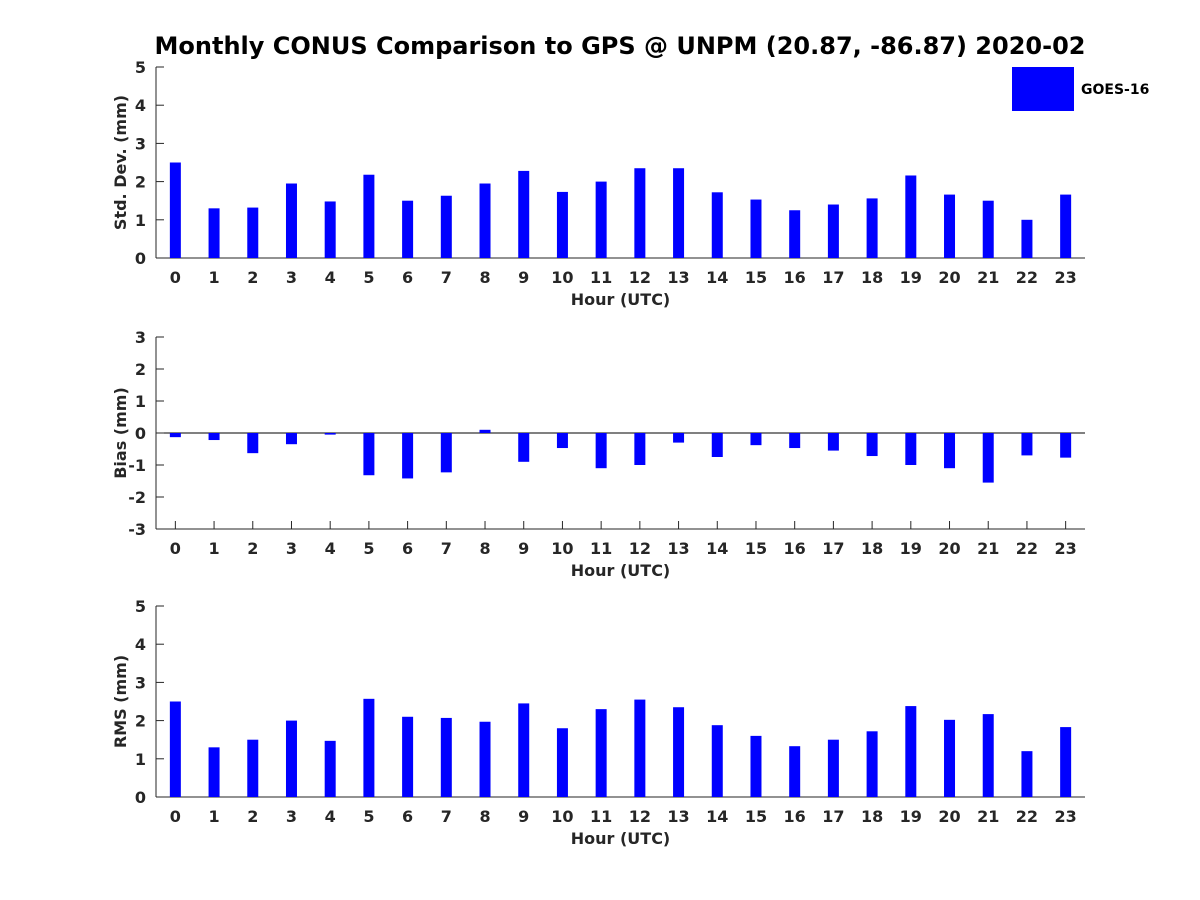  What do you see at coordinates (872, 548) in the screenshot?
I see `bias-x-tick-label: 18` at bounding box center [872, 548].